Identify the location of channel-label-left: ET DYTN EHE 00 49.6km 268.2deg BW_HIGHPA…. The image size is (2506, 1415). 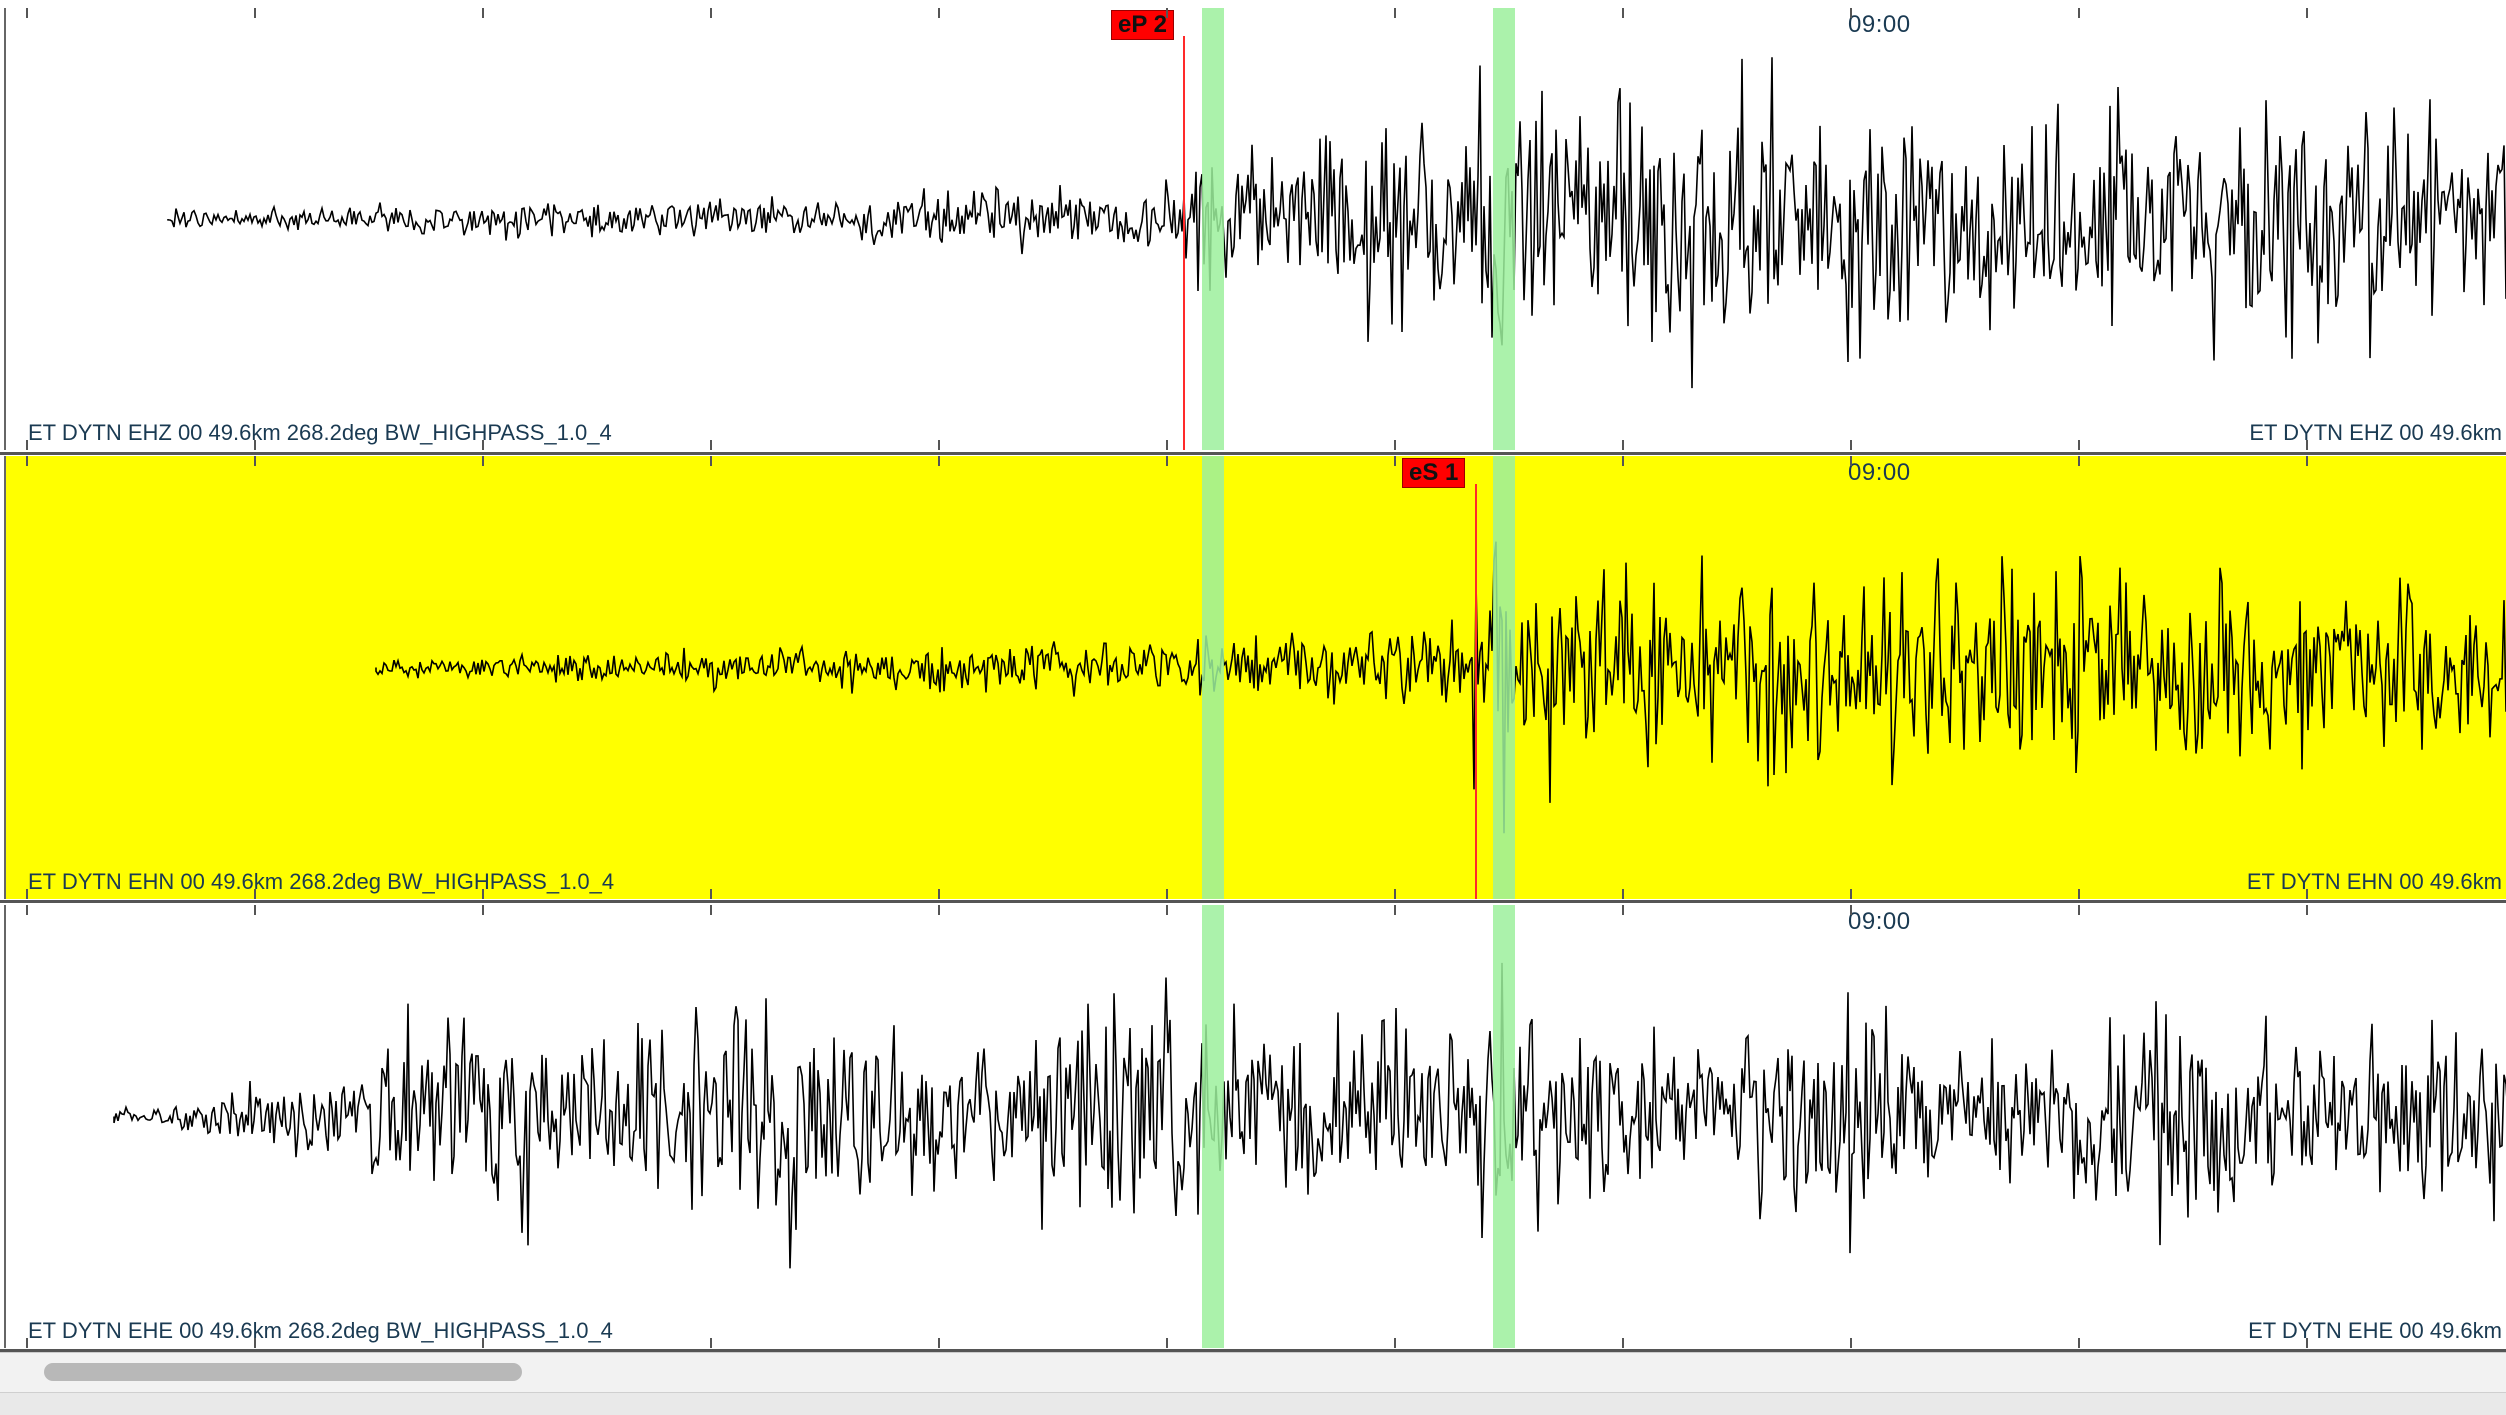
(320, 1330).